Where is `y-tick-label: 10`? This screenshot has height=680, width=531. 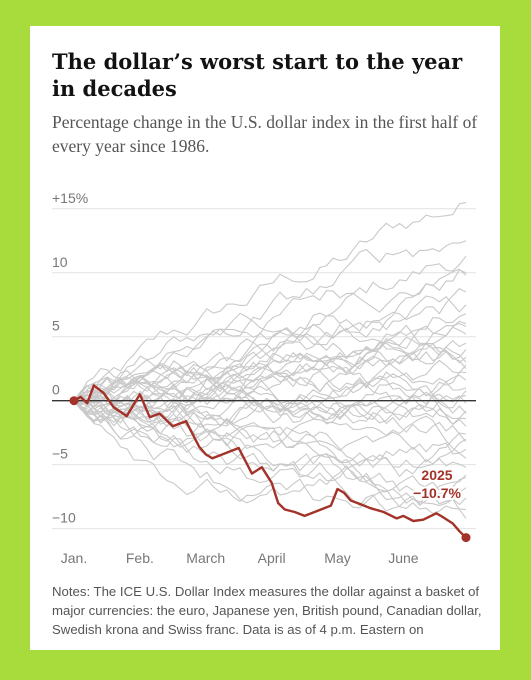 y-tick-label: 10 is located at coordinates (60, 262).